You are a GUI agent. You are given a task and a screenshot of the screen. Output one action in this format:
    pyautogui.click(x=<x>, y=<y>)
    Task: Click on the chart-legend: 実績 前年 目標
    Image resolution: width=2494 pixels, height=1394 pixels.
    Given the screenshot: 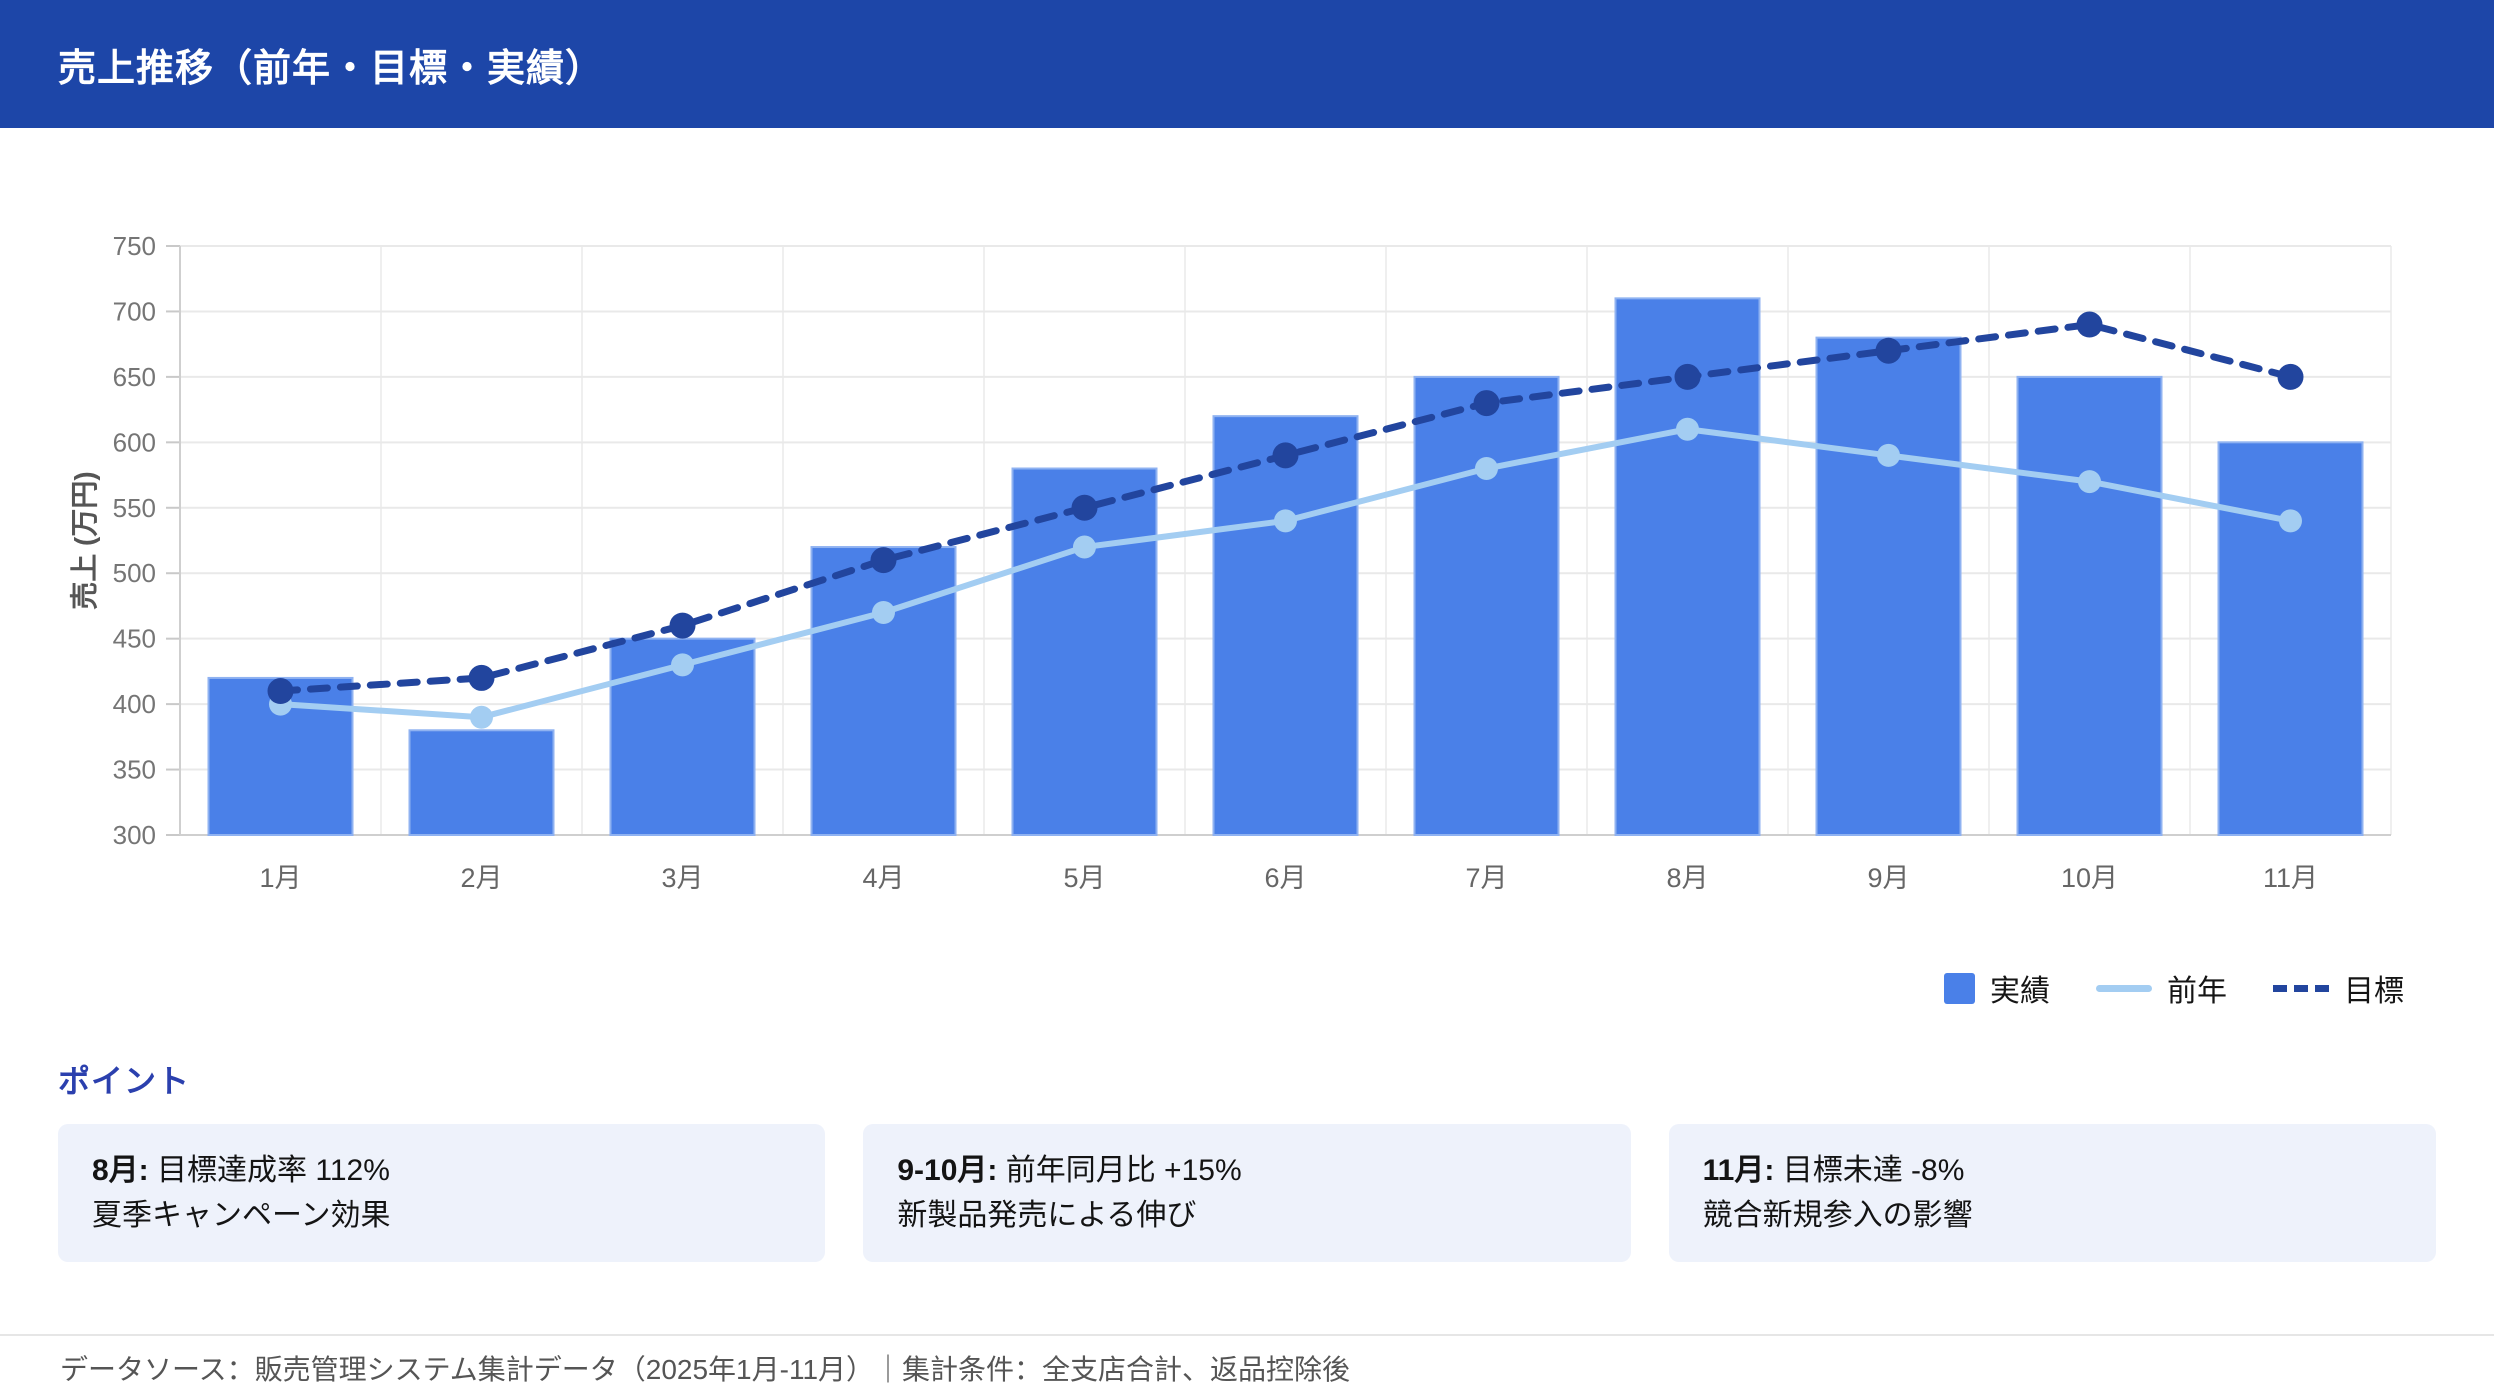 What is the action you would take?
    pyautogui.click(x=2174, y=988)
    